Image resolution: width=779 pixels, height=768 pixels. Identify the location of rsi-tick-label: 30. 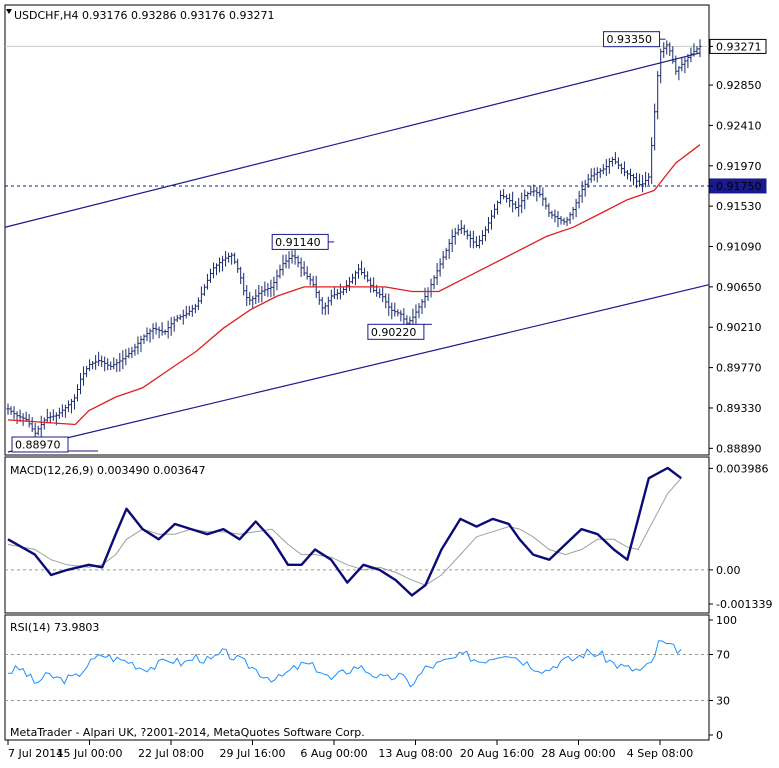
(723, 701).